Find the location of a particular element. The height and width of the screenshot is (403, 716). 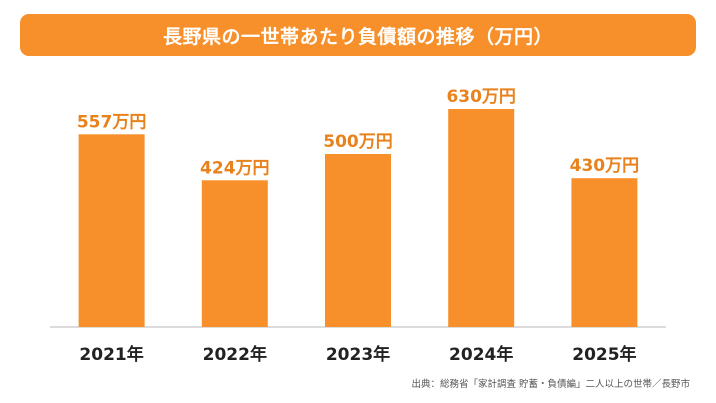

x-tick-label-1: 2021年 is located at coordinates (111, 354).